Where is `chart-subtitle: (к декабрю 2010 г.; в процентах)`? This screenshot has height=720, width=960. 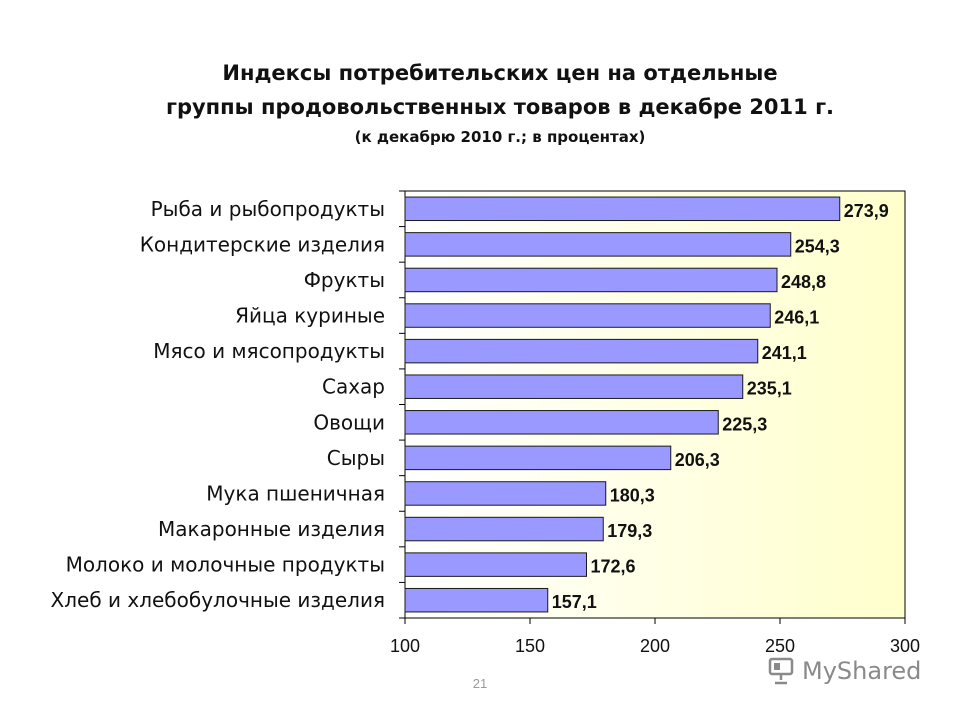
chart-subtitle: (к декабрю 2010 г.; в процентах) is located at coordinates (500, 137).